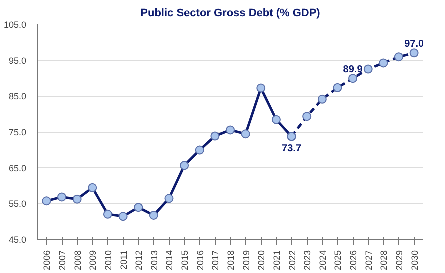 The height and width of the screenshot is (273, 445). I want to click on x-tick-label: 2025, so click(338, 260).